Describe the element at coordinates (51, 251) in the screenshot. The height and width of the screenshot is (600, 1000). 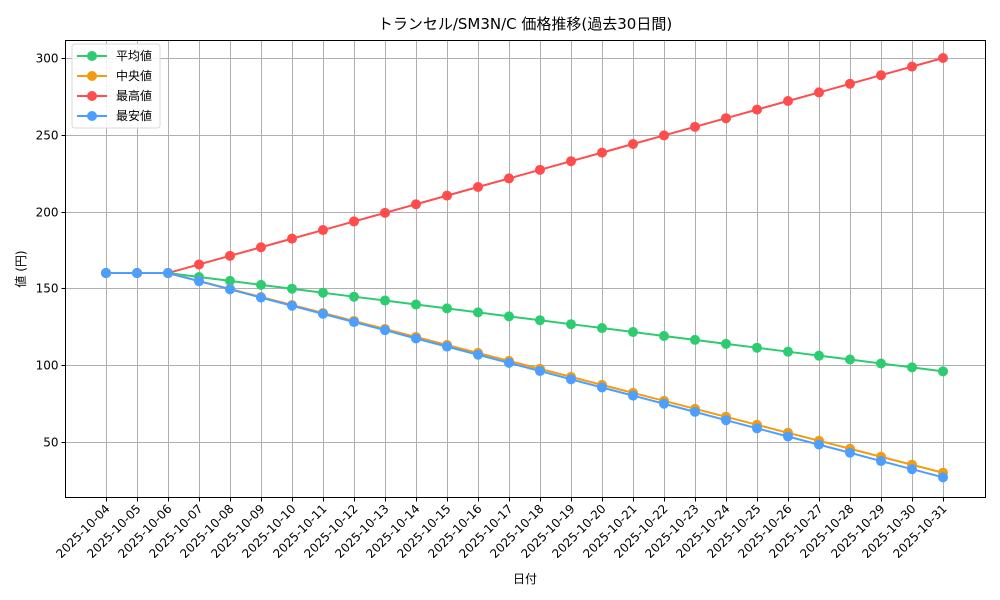
I see `y-axis-ticks: 50 100 150 200 250 300` at that location.